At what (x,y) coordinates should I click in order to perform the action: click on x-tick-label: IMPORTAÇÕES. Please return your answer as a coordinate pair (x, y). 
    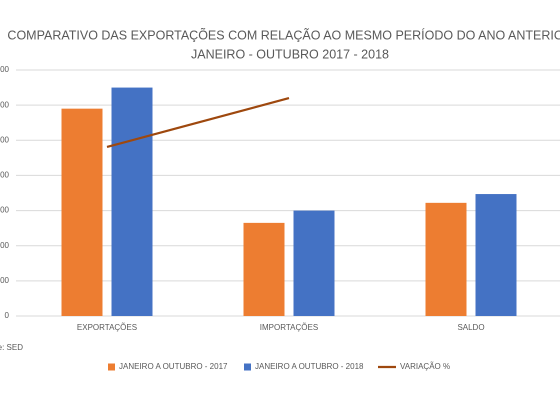
    Looking at the image, I should click on (289, 327).